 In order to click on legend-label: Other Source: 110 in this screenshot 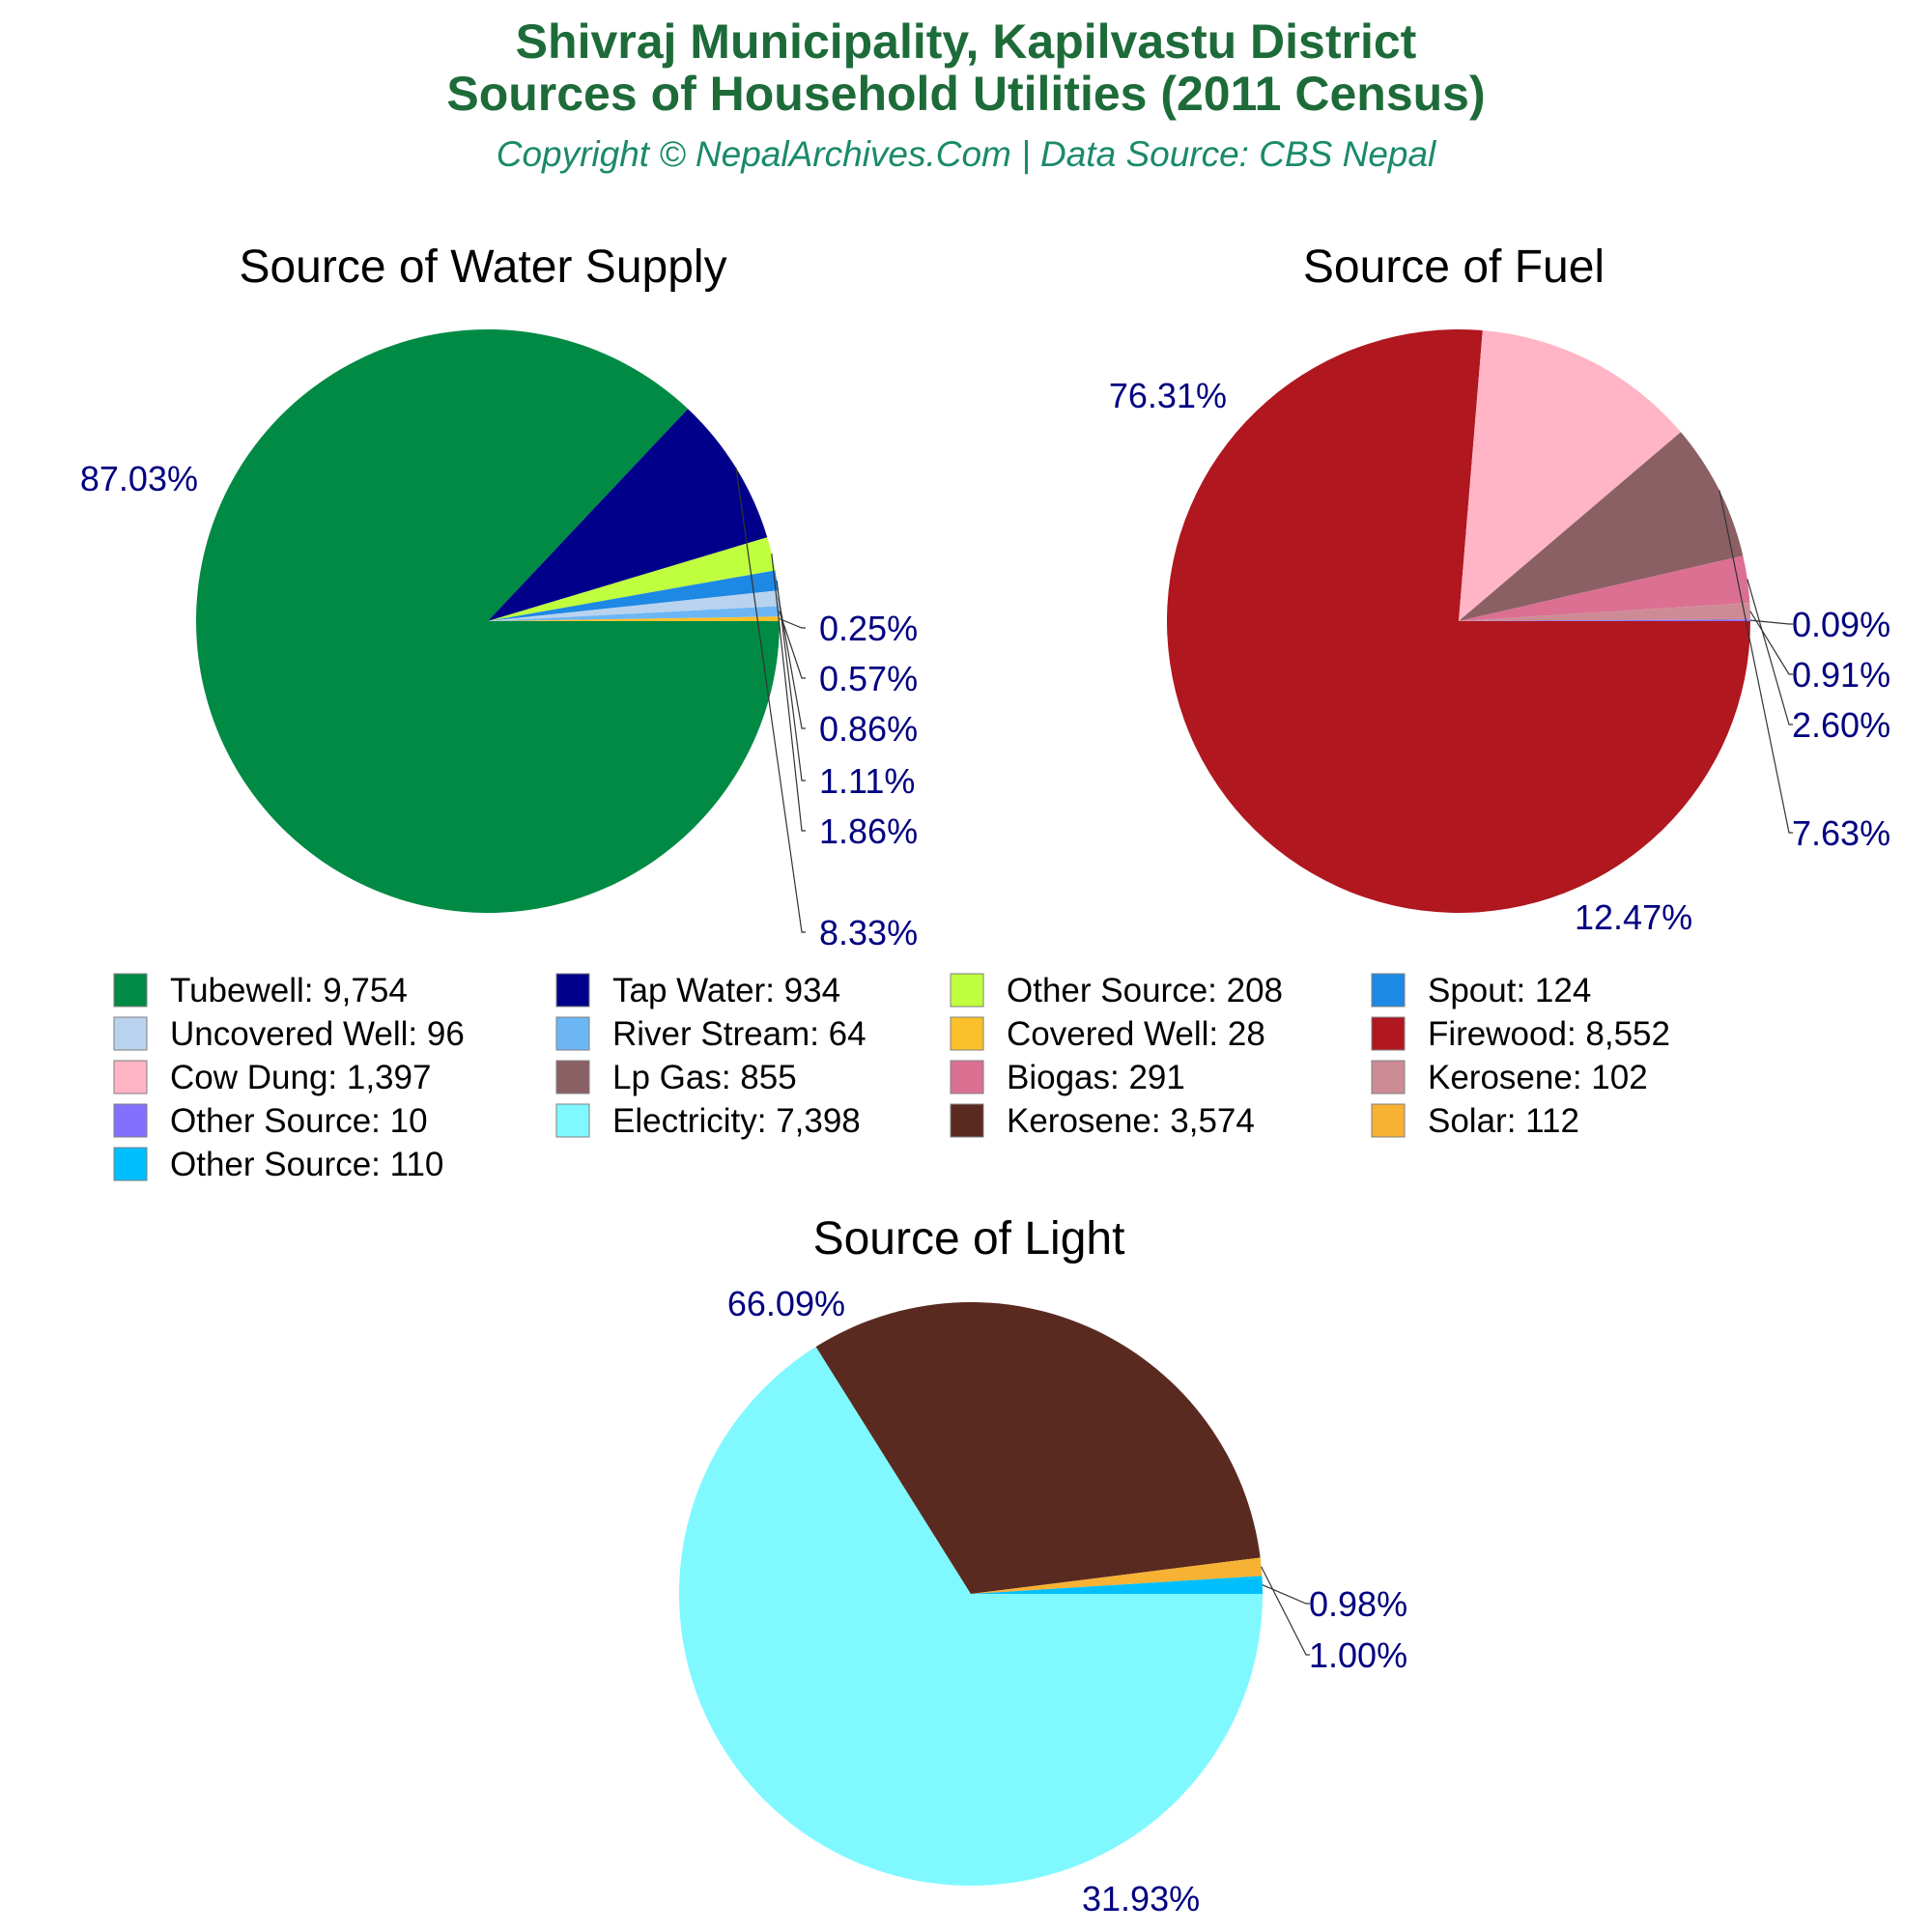, I will do `click(306, 1164)`.